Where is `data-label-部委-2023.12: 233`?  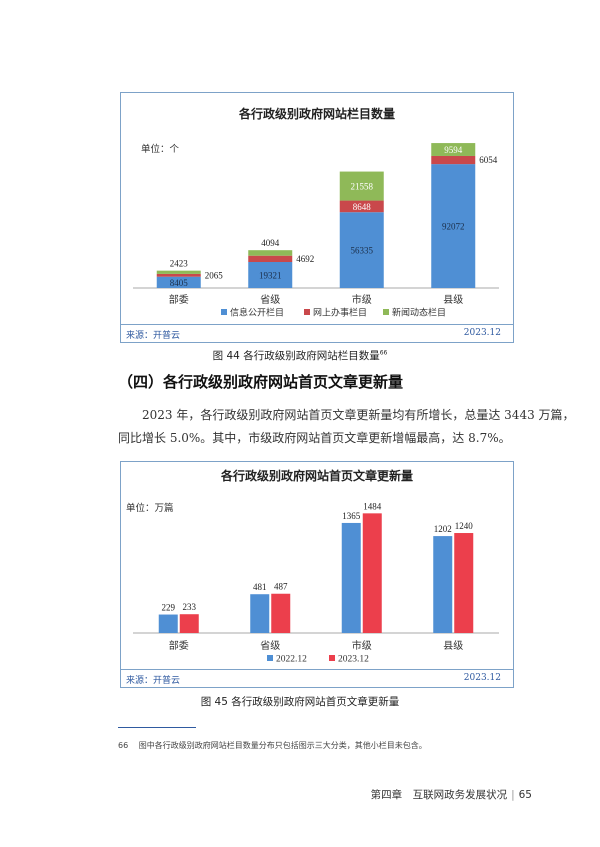
data-label-部委-2023.12: 233 is located at coordinates (190, 607).